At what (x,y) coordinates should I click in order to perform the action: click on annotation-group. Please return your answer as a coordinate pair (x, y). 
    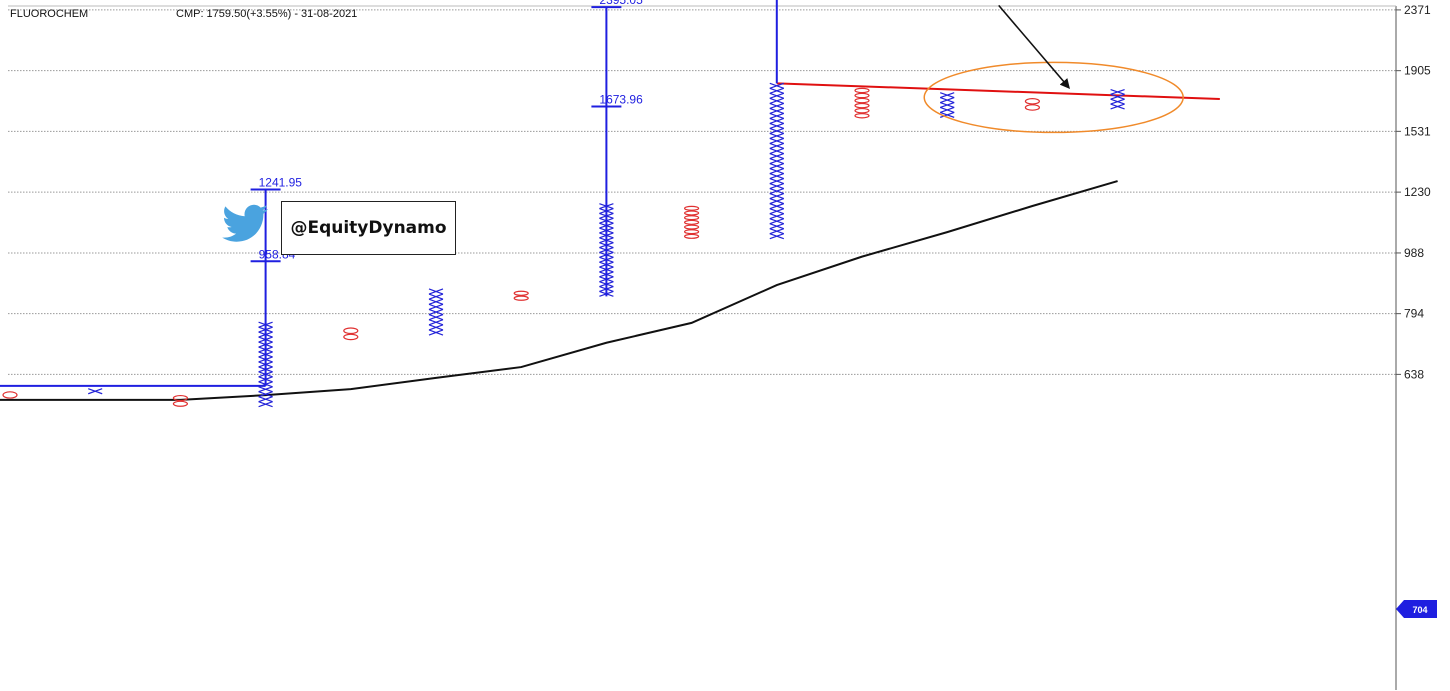
    Looking at the image, I should click on (1053, 69).